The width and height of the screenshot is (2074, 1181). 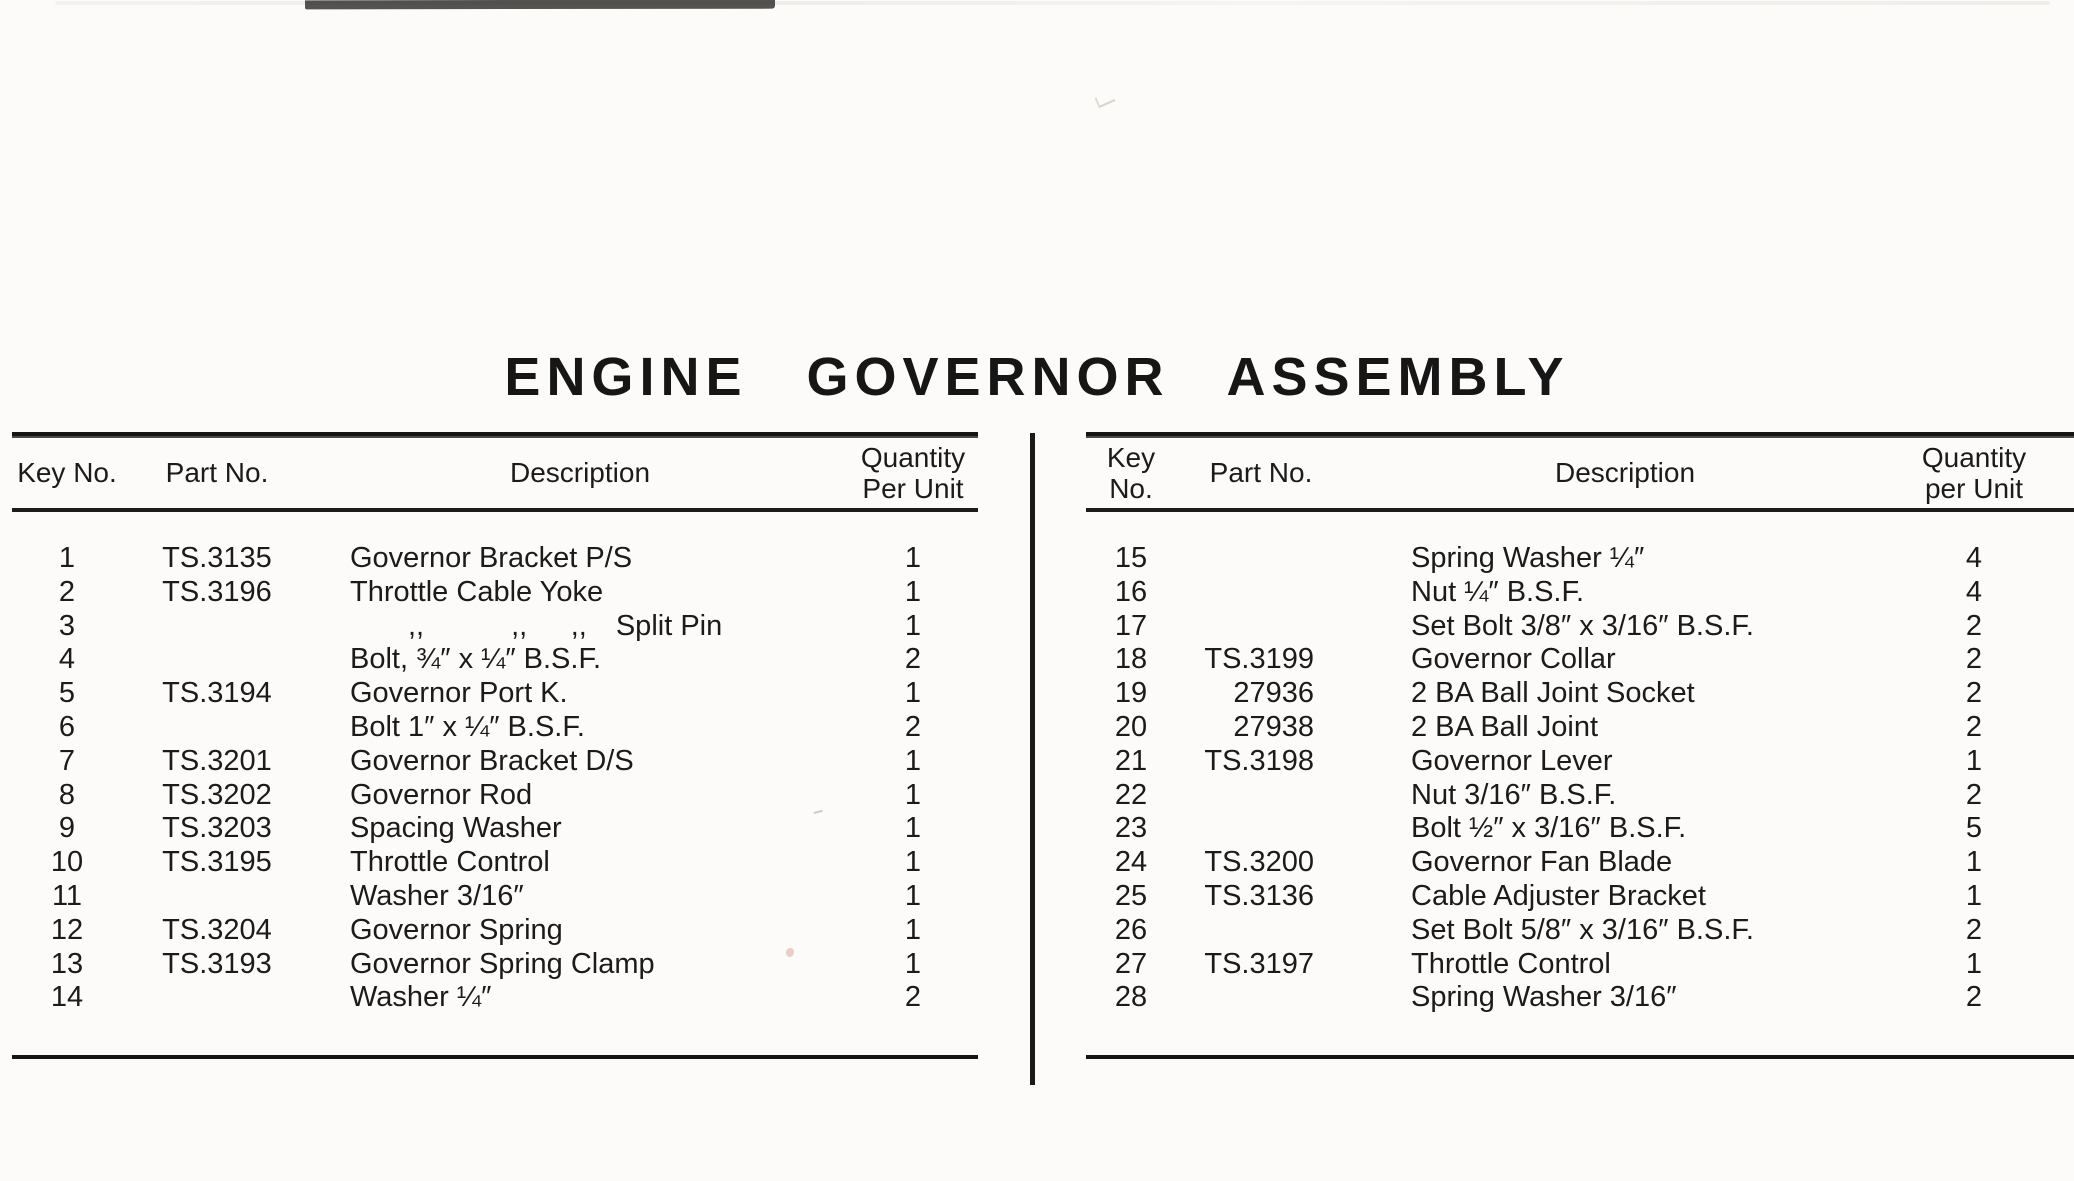 What do you see at coordinates (1131, 963) in the screenshot?
I see `cell-key-no: 27` at bounding box center [1131, 963].